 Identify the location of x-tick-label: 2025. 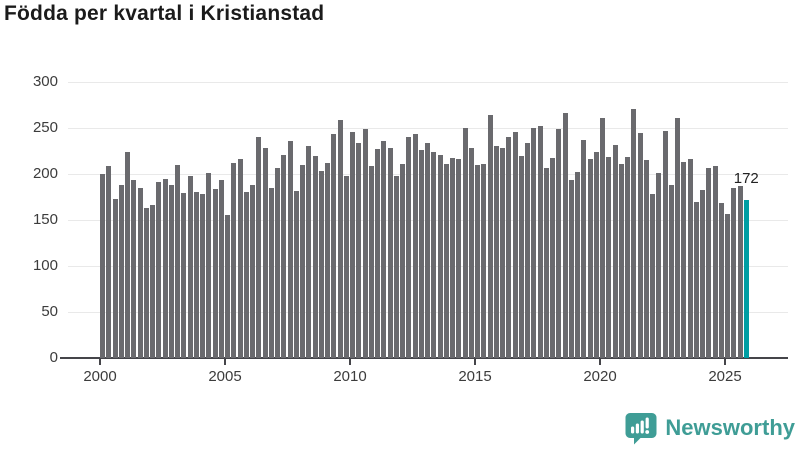
(725, 376).